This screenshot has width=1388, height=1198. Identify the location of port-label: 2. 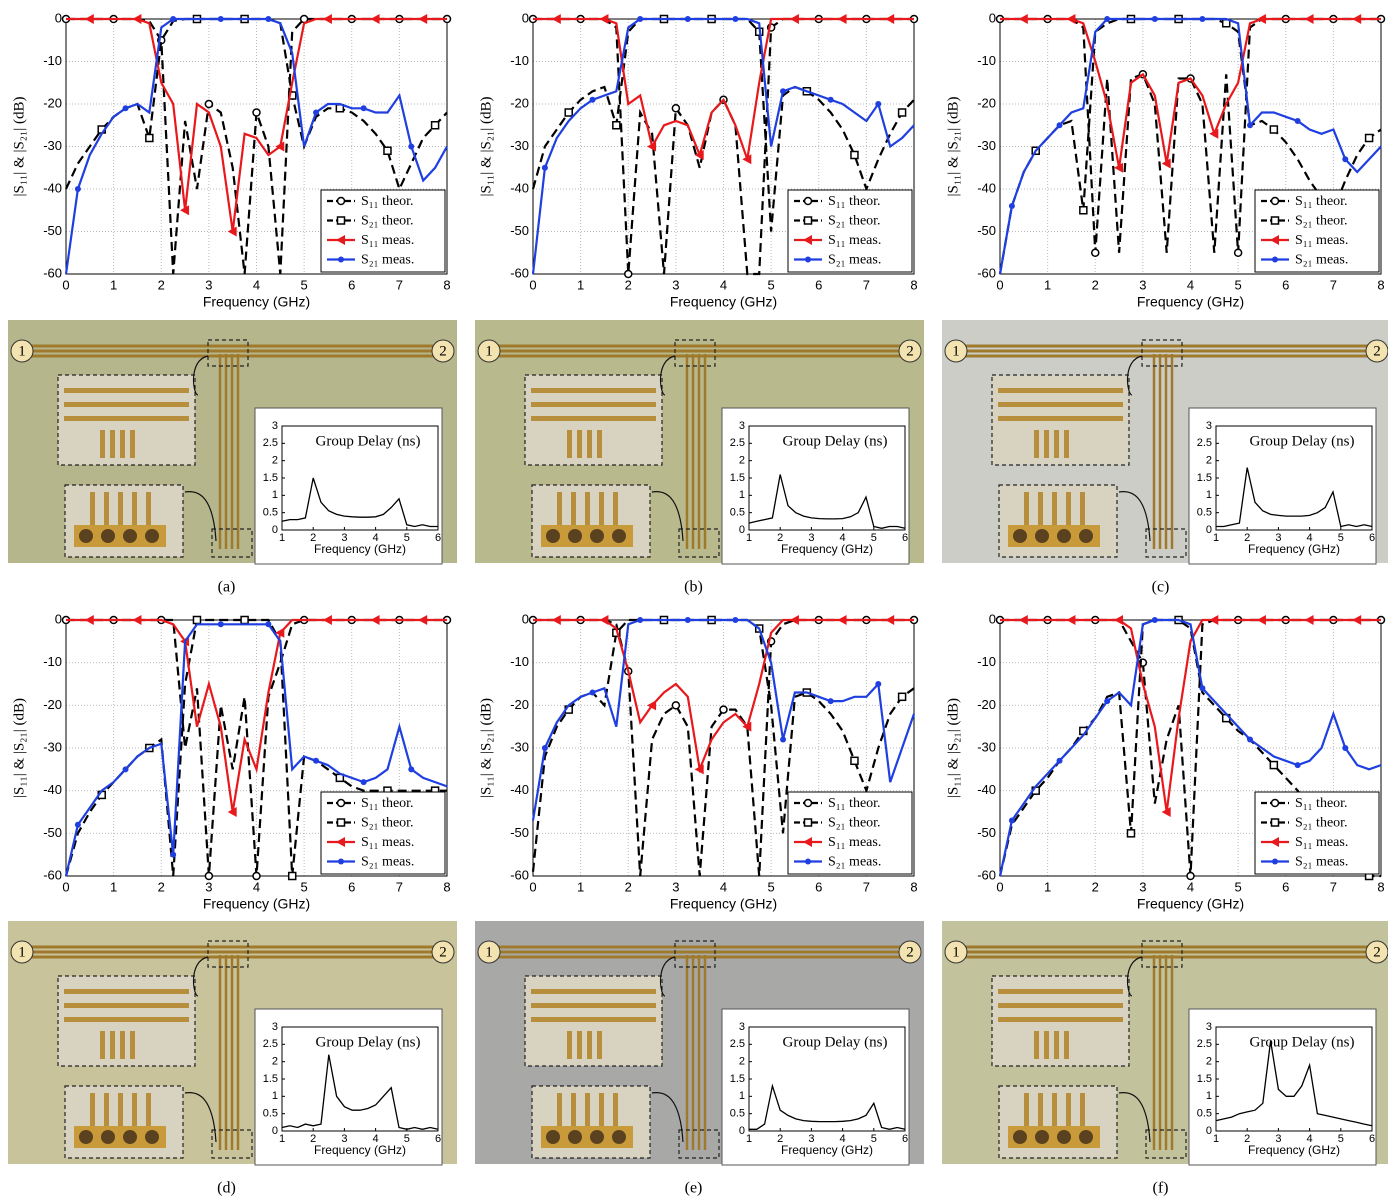
(1377, 351).